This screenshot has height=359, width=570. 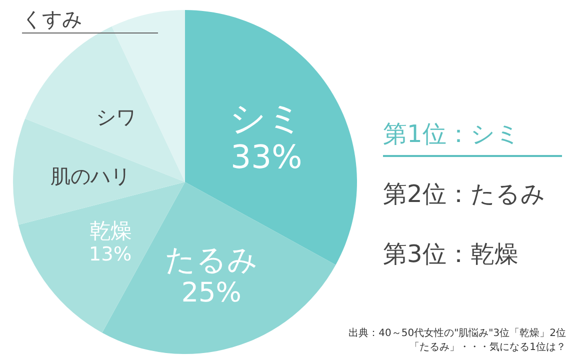 I want to click on data-label: 13%, so click(x=110, y=254).